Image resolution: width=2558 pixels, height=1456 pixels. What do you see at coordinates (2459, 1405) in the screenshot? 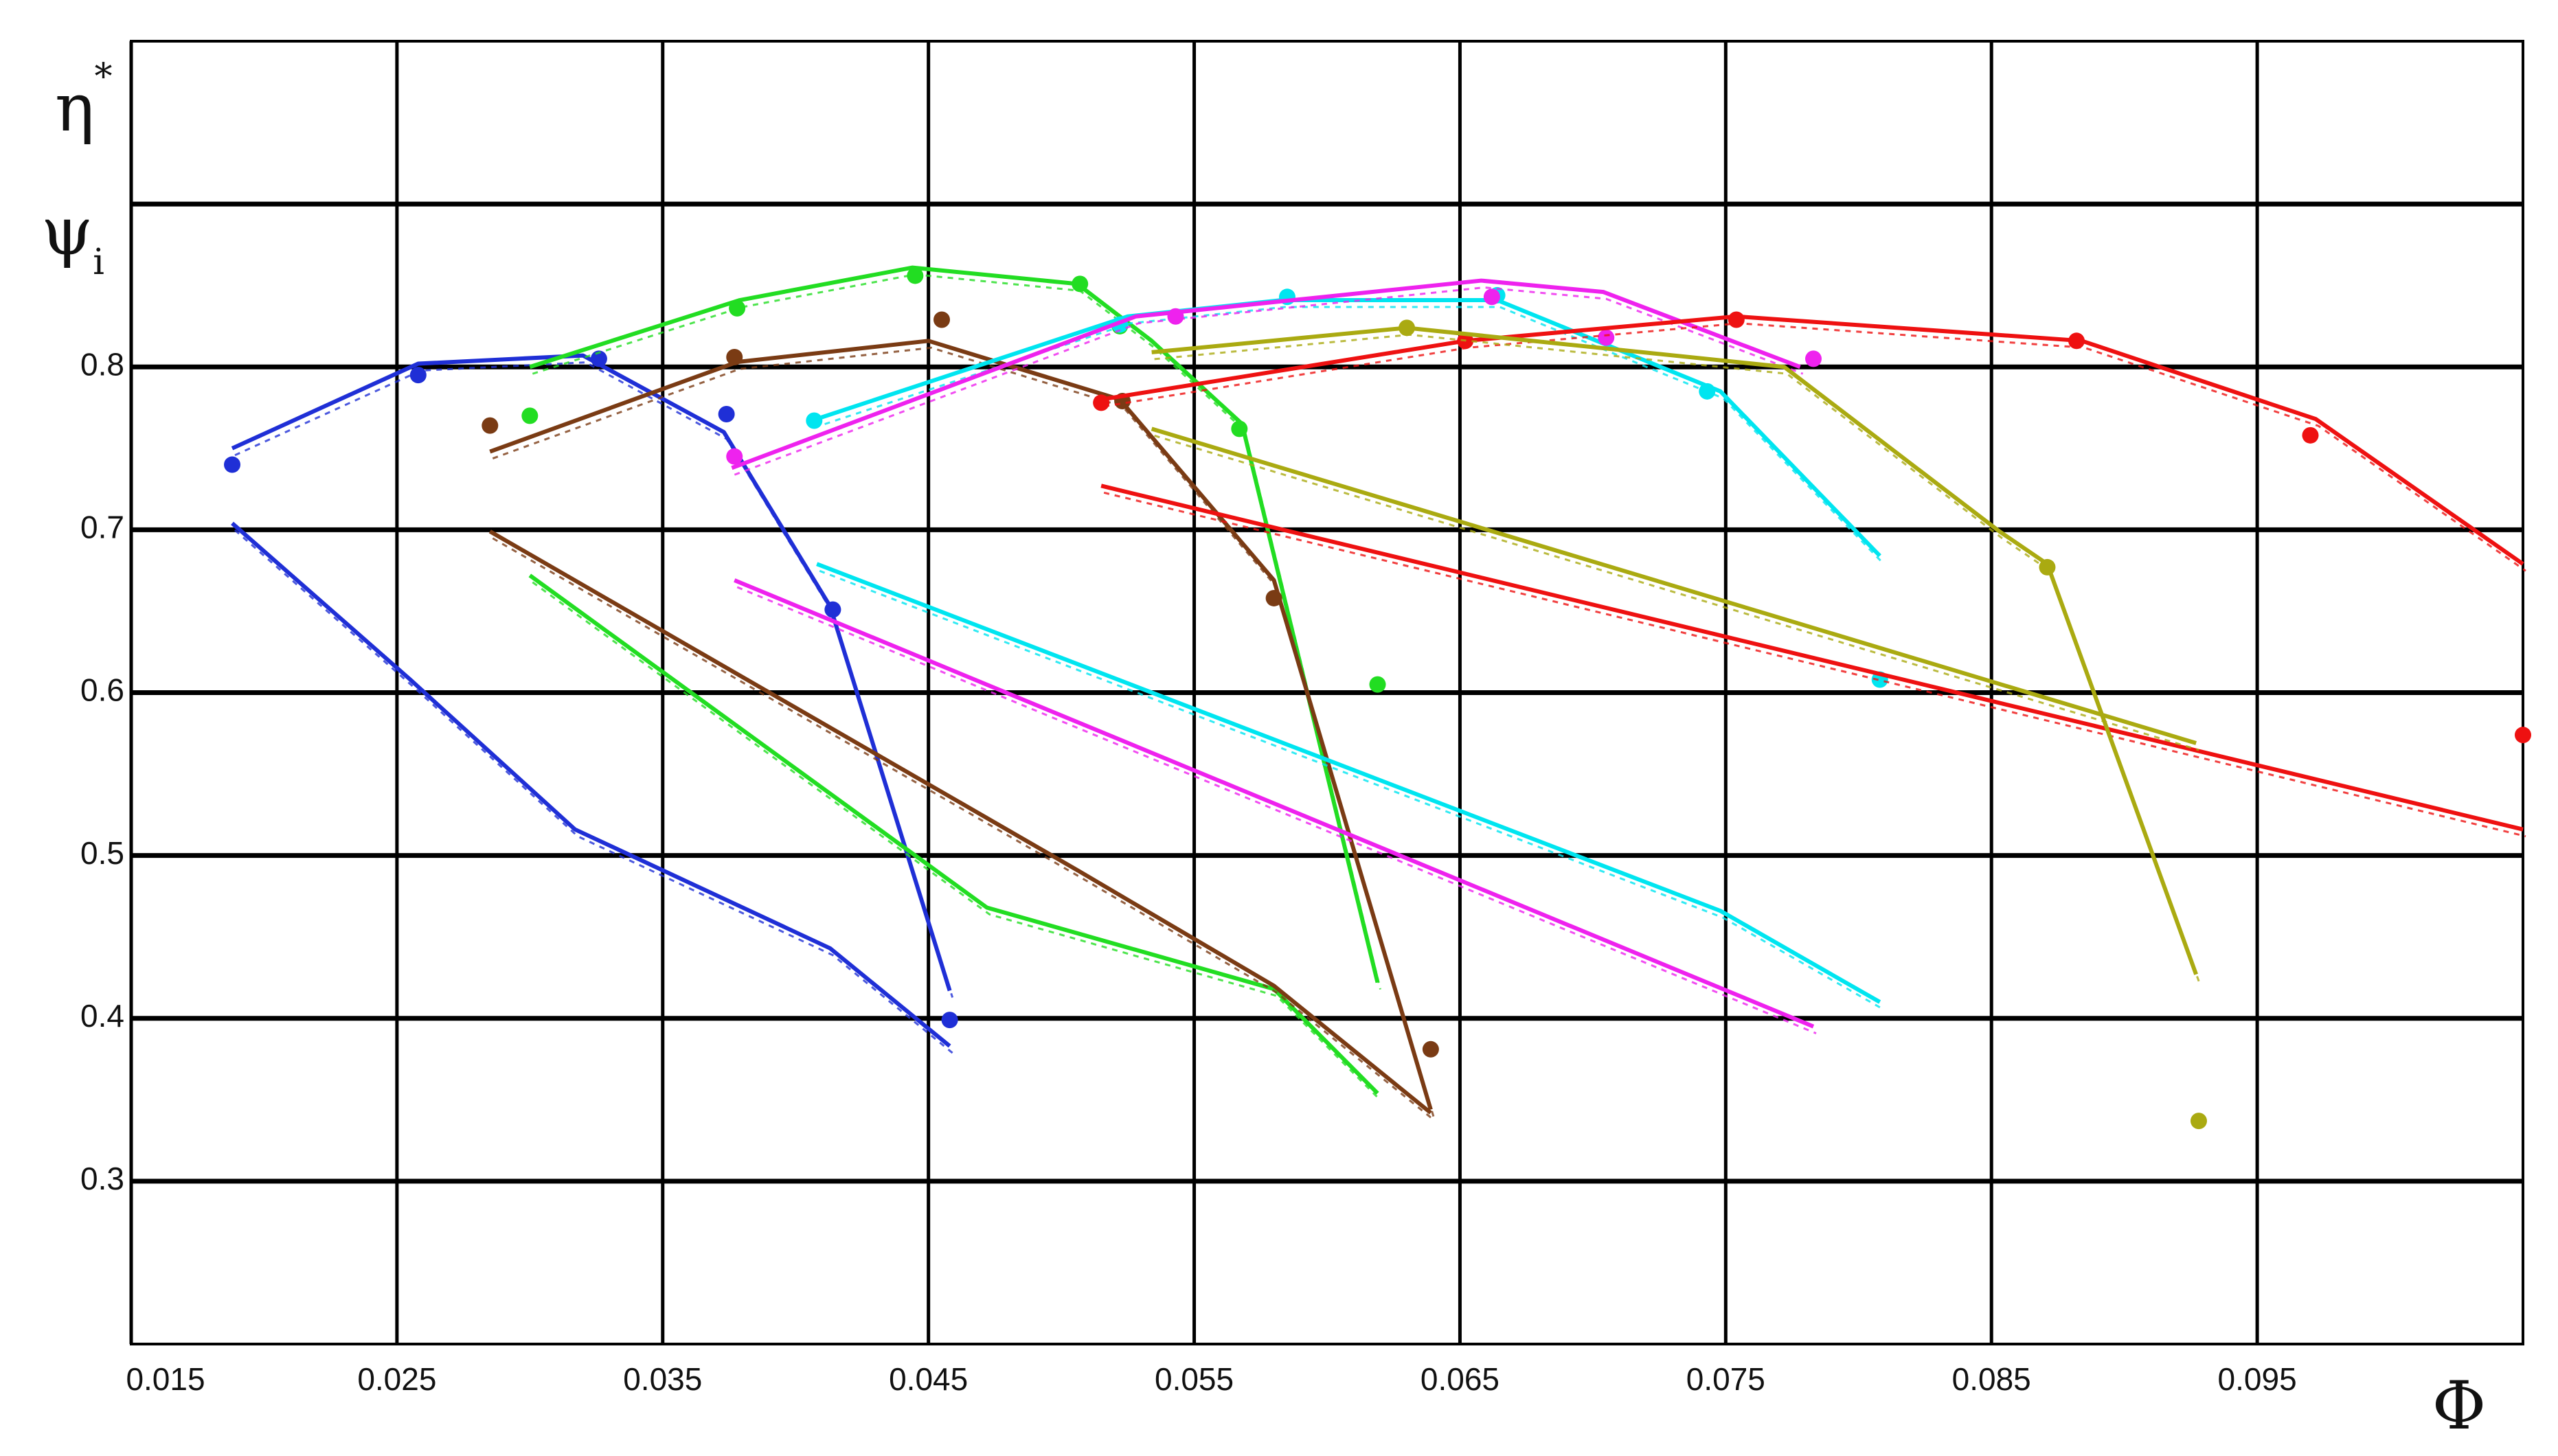
I see `x-label: Φ` at bounding box center [2459, 1405].